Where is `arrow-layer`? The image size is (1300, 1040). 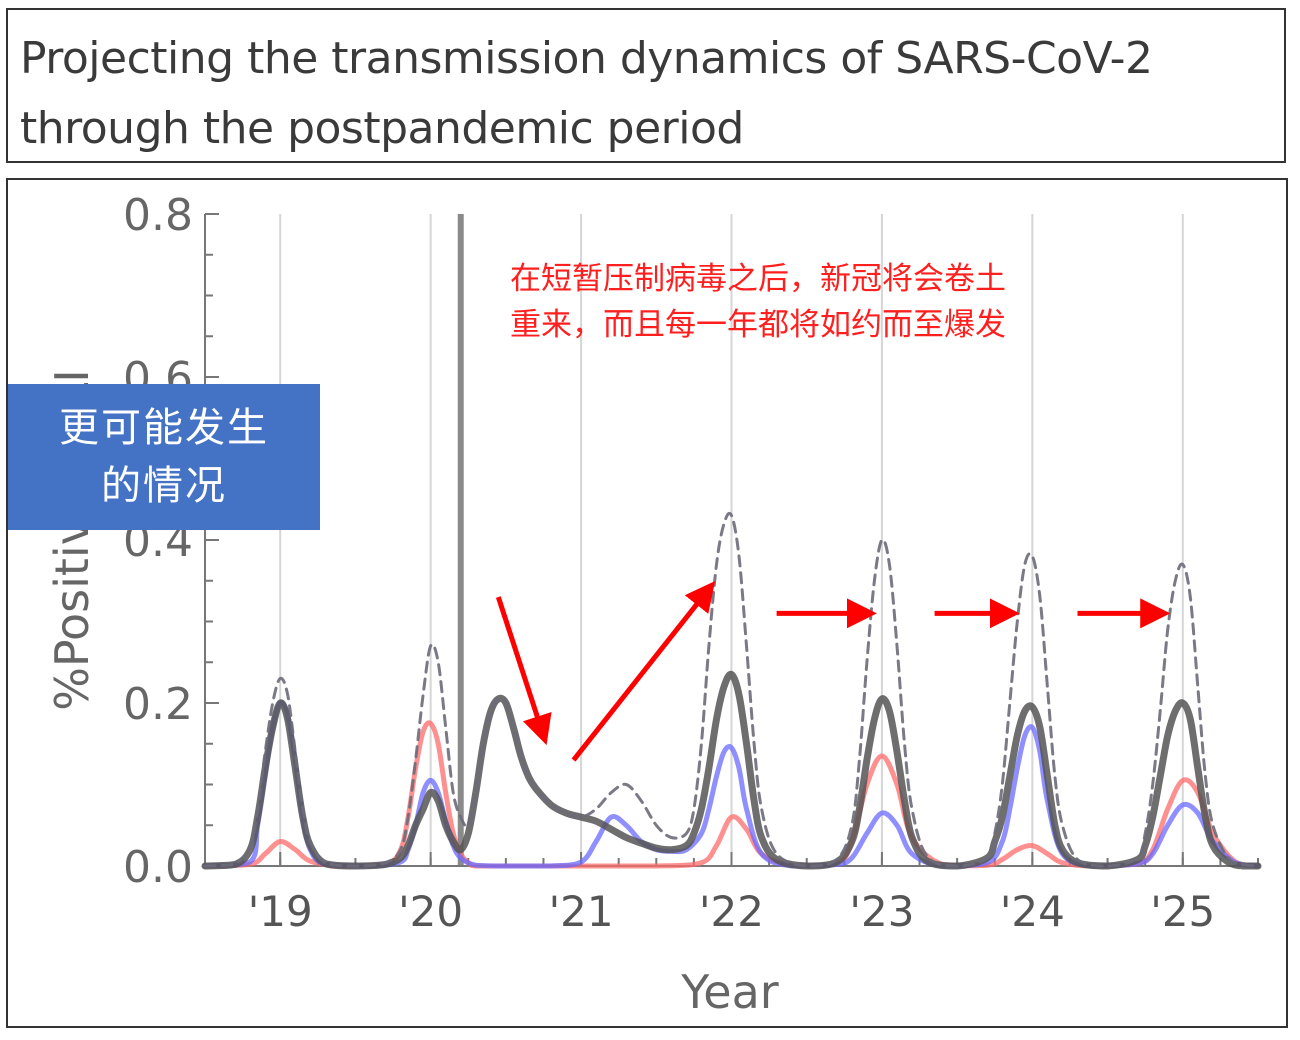
arrow-layer is located at coordinates (833, 671).